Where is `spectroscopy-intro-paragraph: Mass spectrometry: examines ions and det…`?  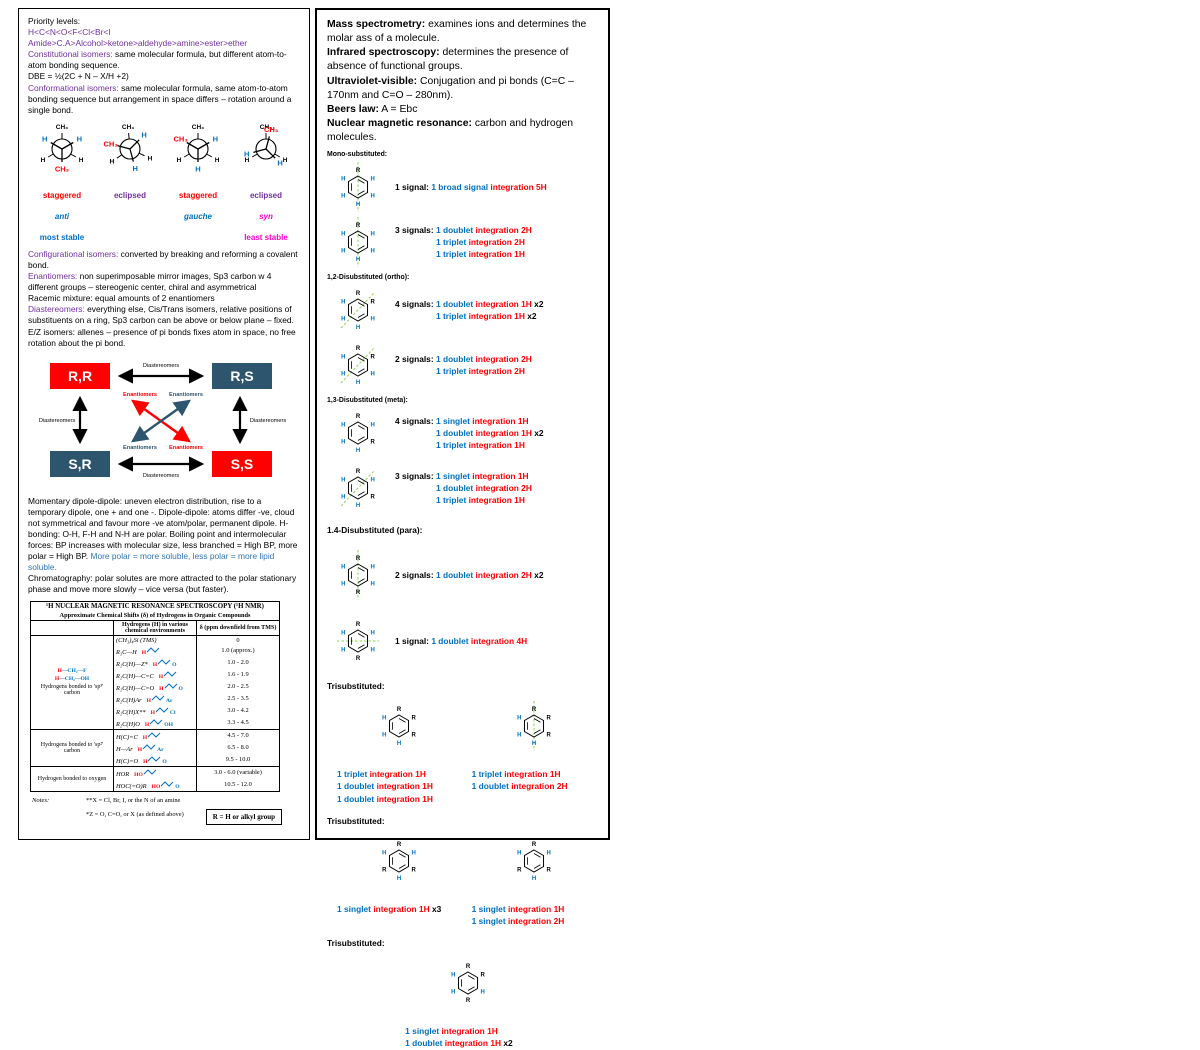 spectroscopy-intro-paragraph: Mass spectrometry: examines ions and det… is located at coordinates (462, 81).